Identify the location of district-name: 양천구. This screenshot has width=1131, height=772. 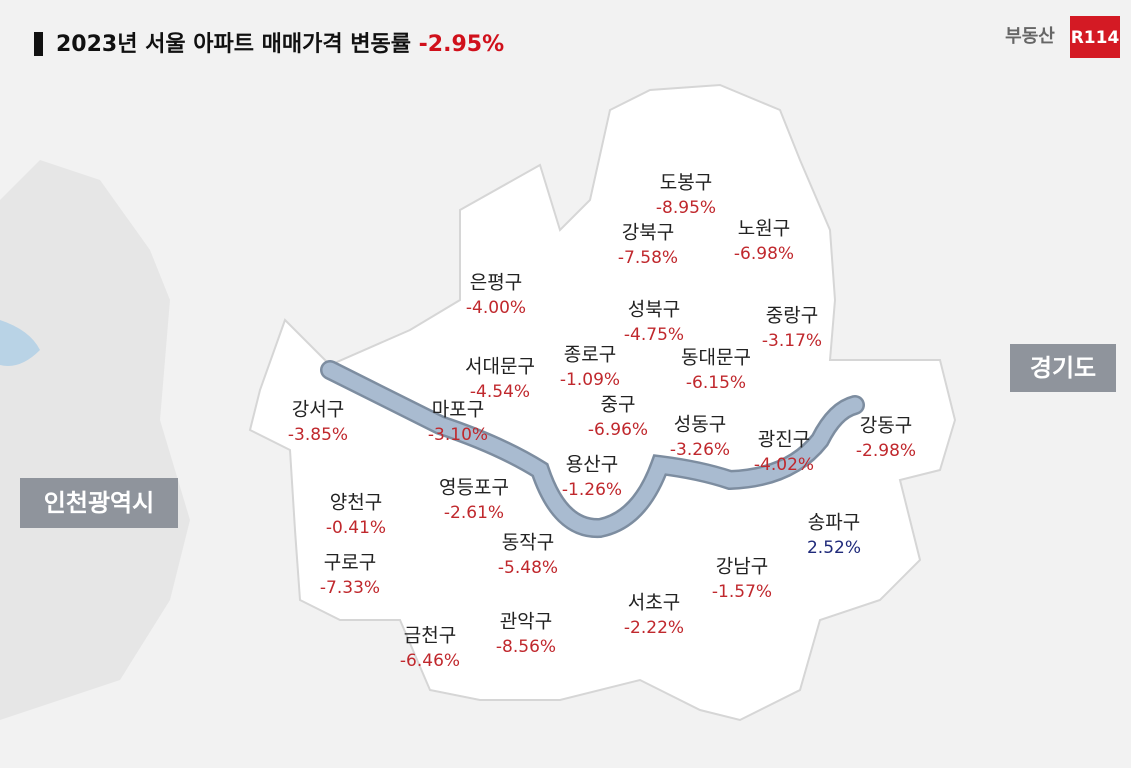
(356, 503).